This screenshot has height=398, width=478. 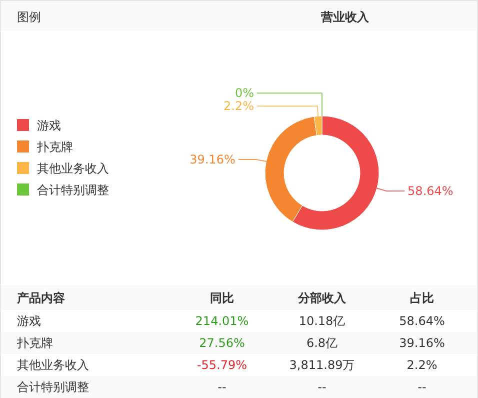 What do you see at coordinates (322, 343) in the screenshot?
I see `text: 6.8亿` at bounding box center [322, 343].